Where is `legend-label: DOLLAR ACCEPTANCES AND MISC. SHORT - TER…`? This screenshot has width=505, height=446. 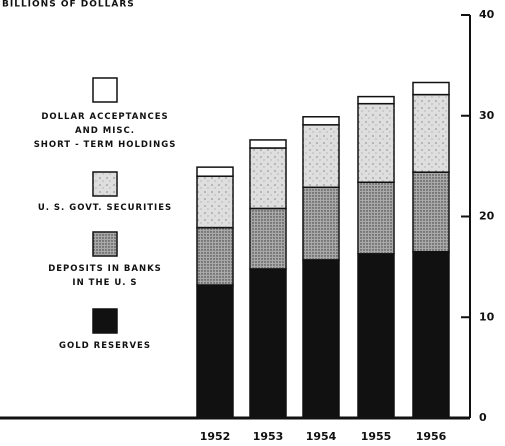
legend-label: DOLLAR ACCEPTANCES AND MISC. SHORT - TER… is located at coordinates (105, 131).